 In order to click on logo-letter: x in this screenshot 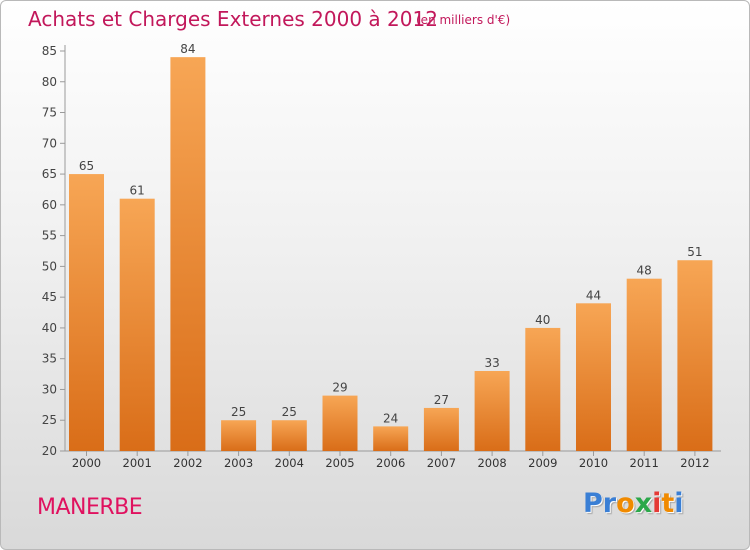, I will do `click(643, 503)`.